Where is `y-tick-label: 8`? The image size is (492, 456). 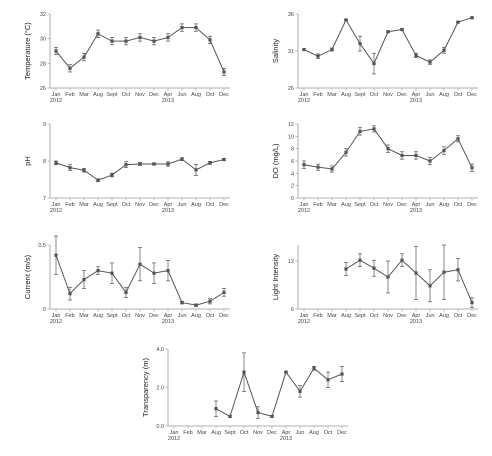 y-tick-label: 8 is located at coordinates (292, 150).